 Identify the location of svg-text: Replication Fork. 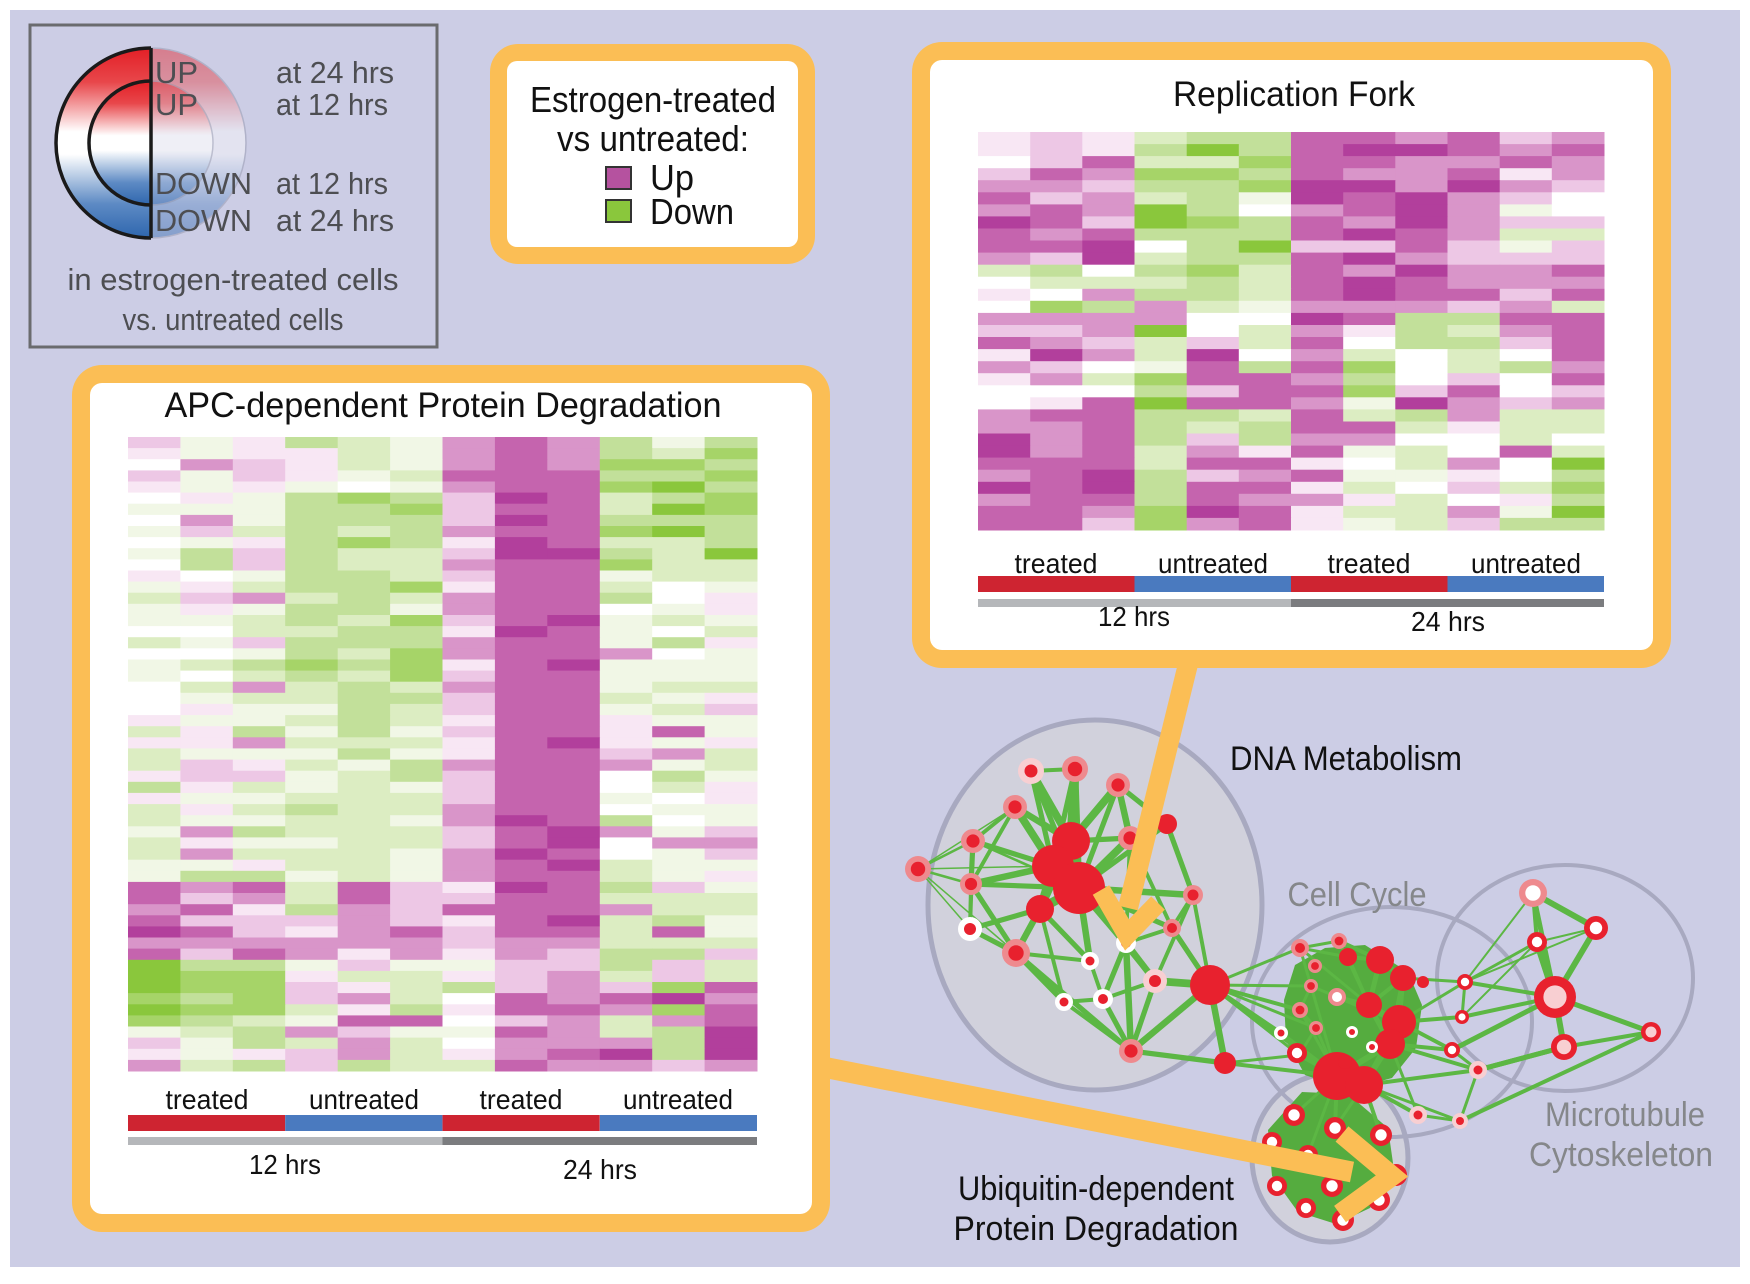
(1294, 94).